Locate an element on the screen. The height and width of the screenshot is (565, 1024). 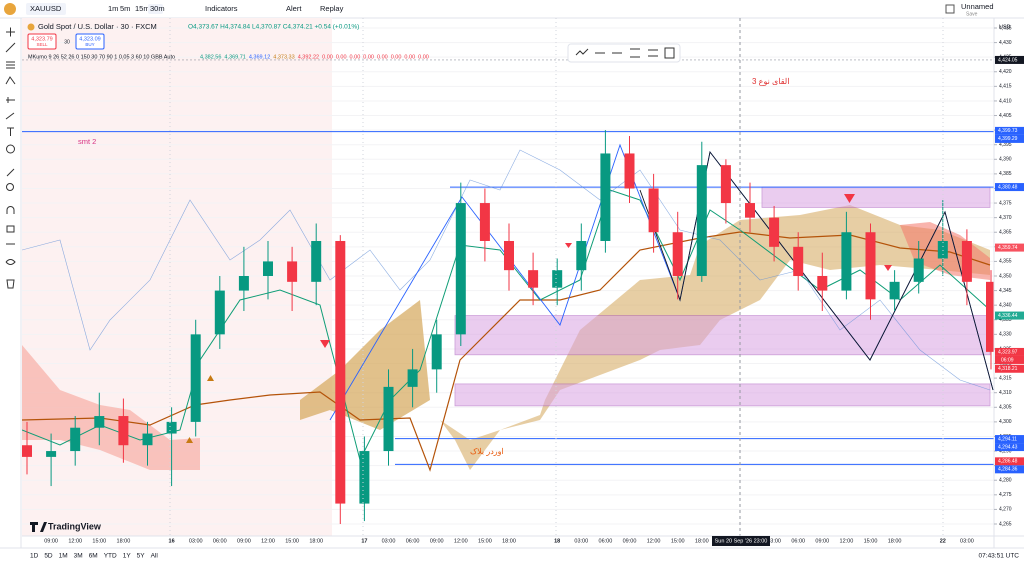
buy-label: BUY is located at coordinates (89, 44).